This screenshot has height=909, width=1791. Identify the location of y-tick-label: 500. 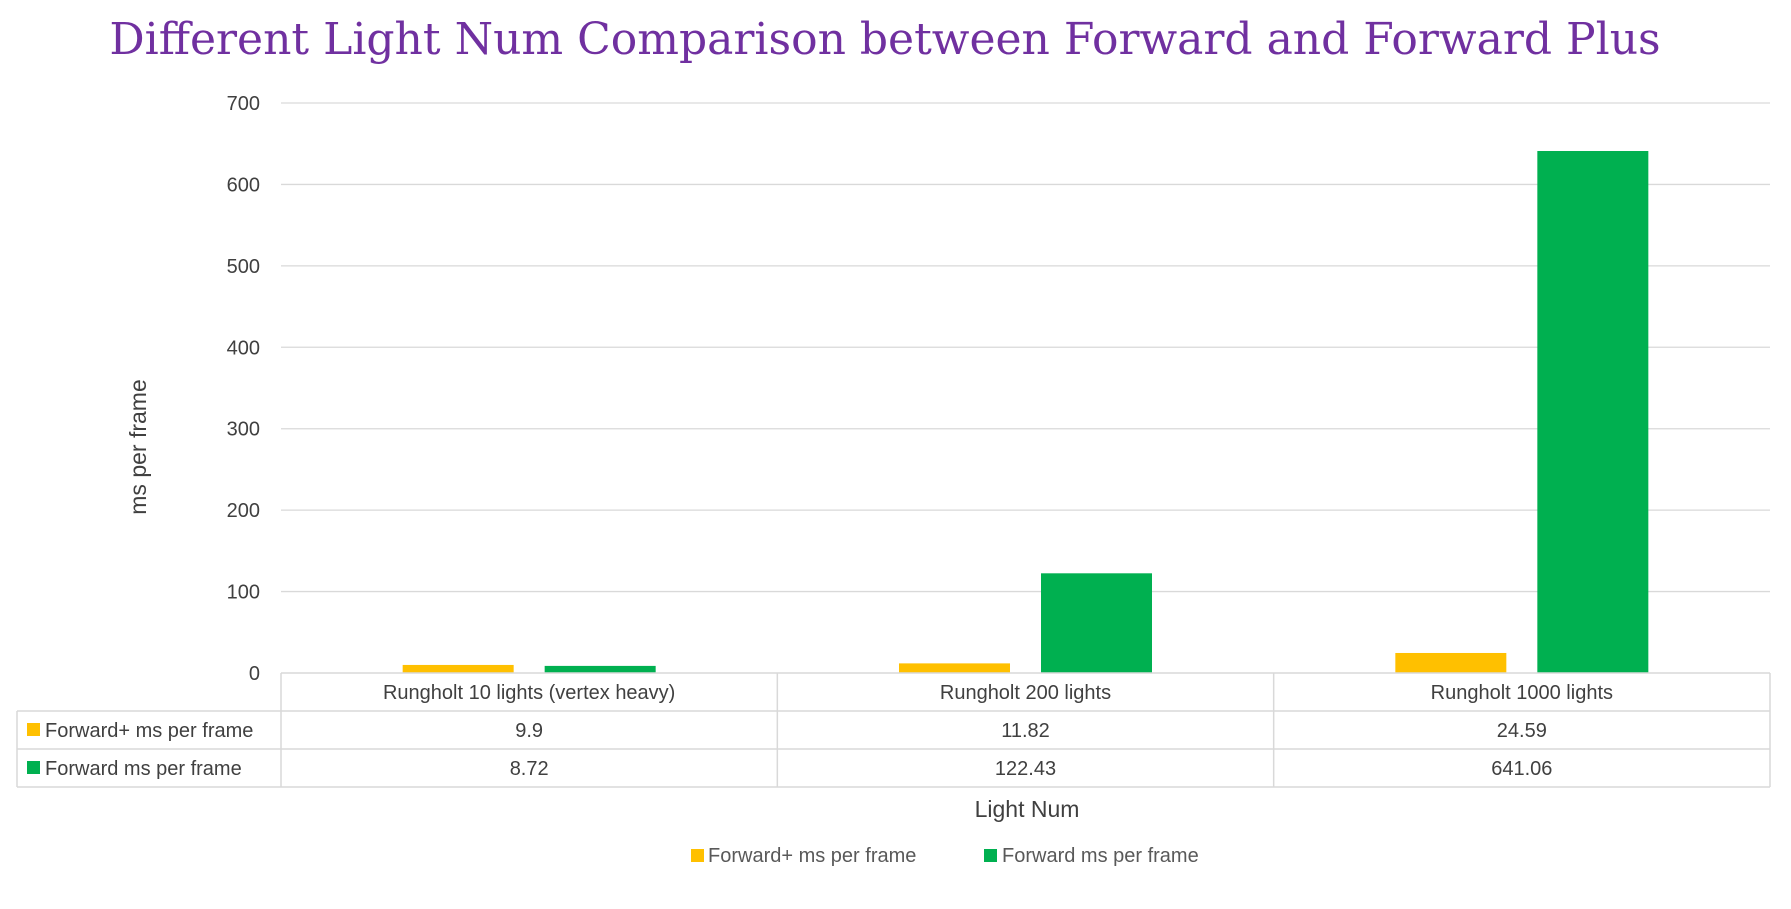
(243, 267).